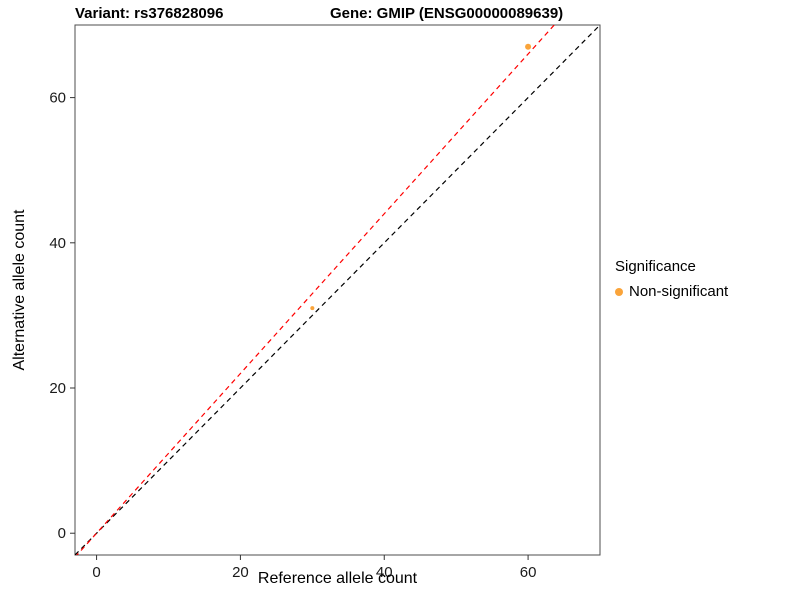  I want to click on y-tick-label: 60, so click(57, 98).